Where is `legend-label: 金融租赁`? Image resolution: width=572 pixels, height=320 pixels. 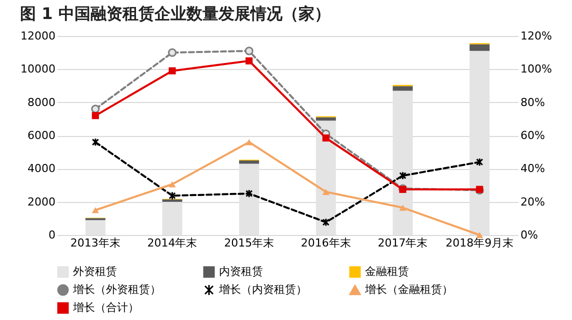
legend-label: 金融租赁 is located at coordinates (387, 271).